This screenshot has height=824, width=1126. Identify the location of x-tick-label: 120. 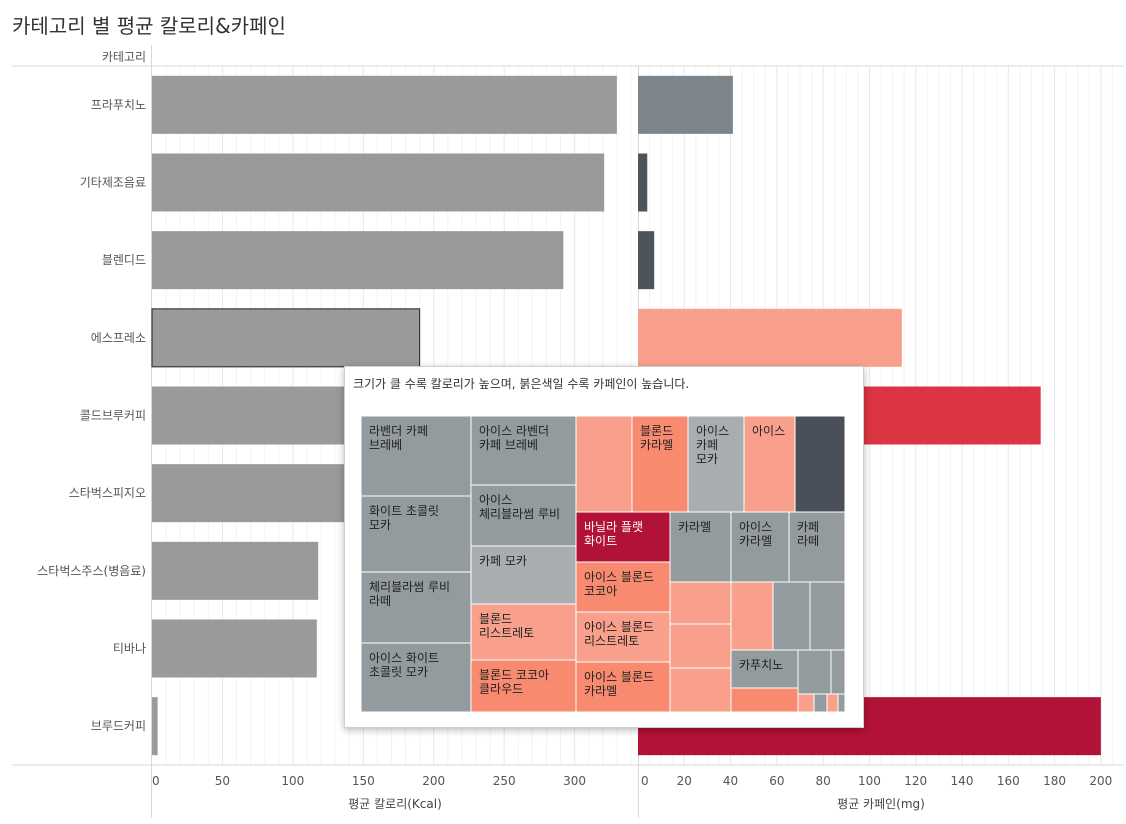
(915, 781).